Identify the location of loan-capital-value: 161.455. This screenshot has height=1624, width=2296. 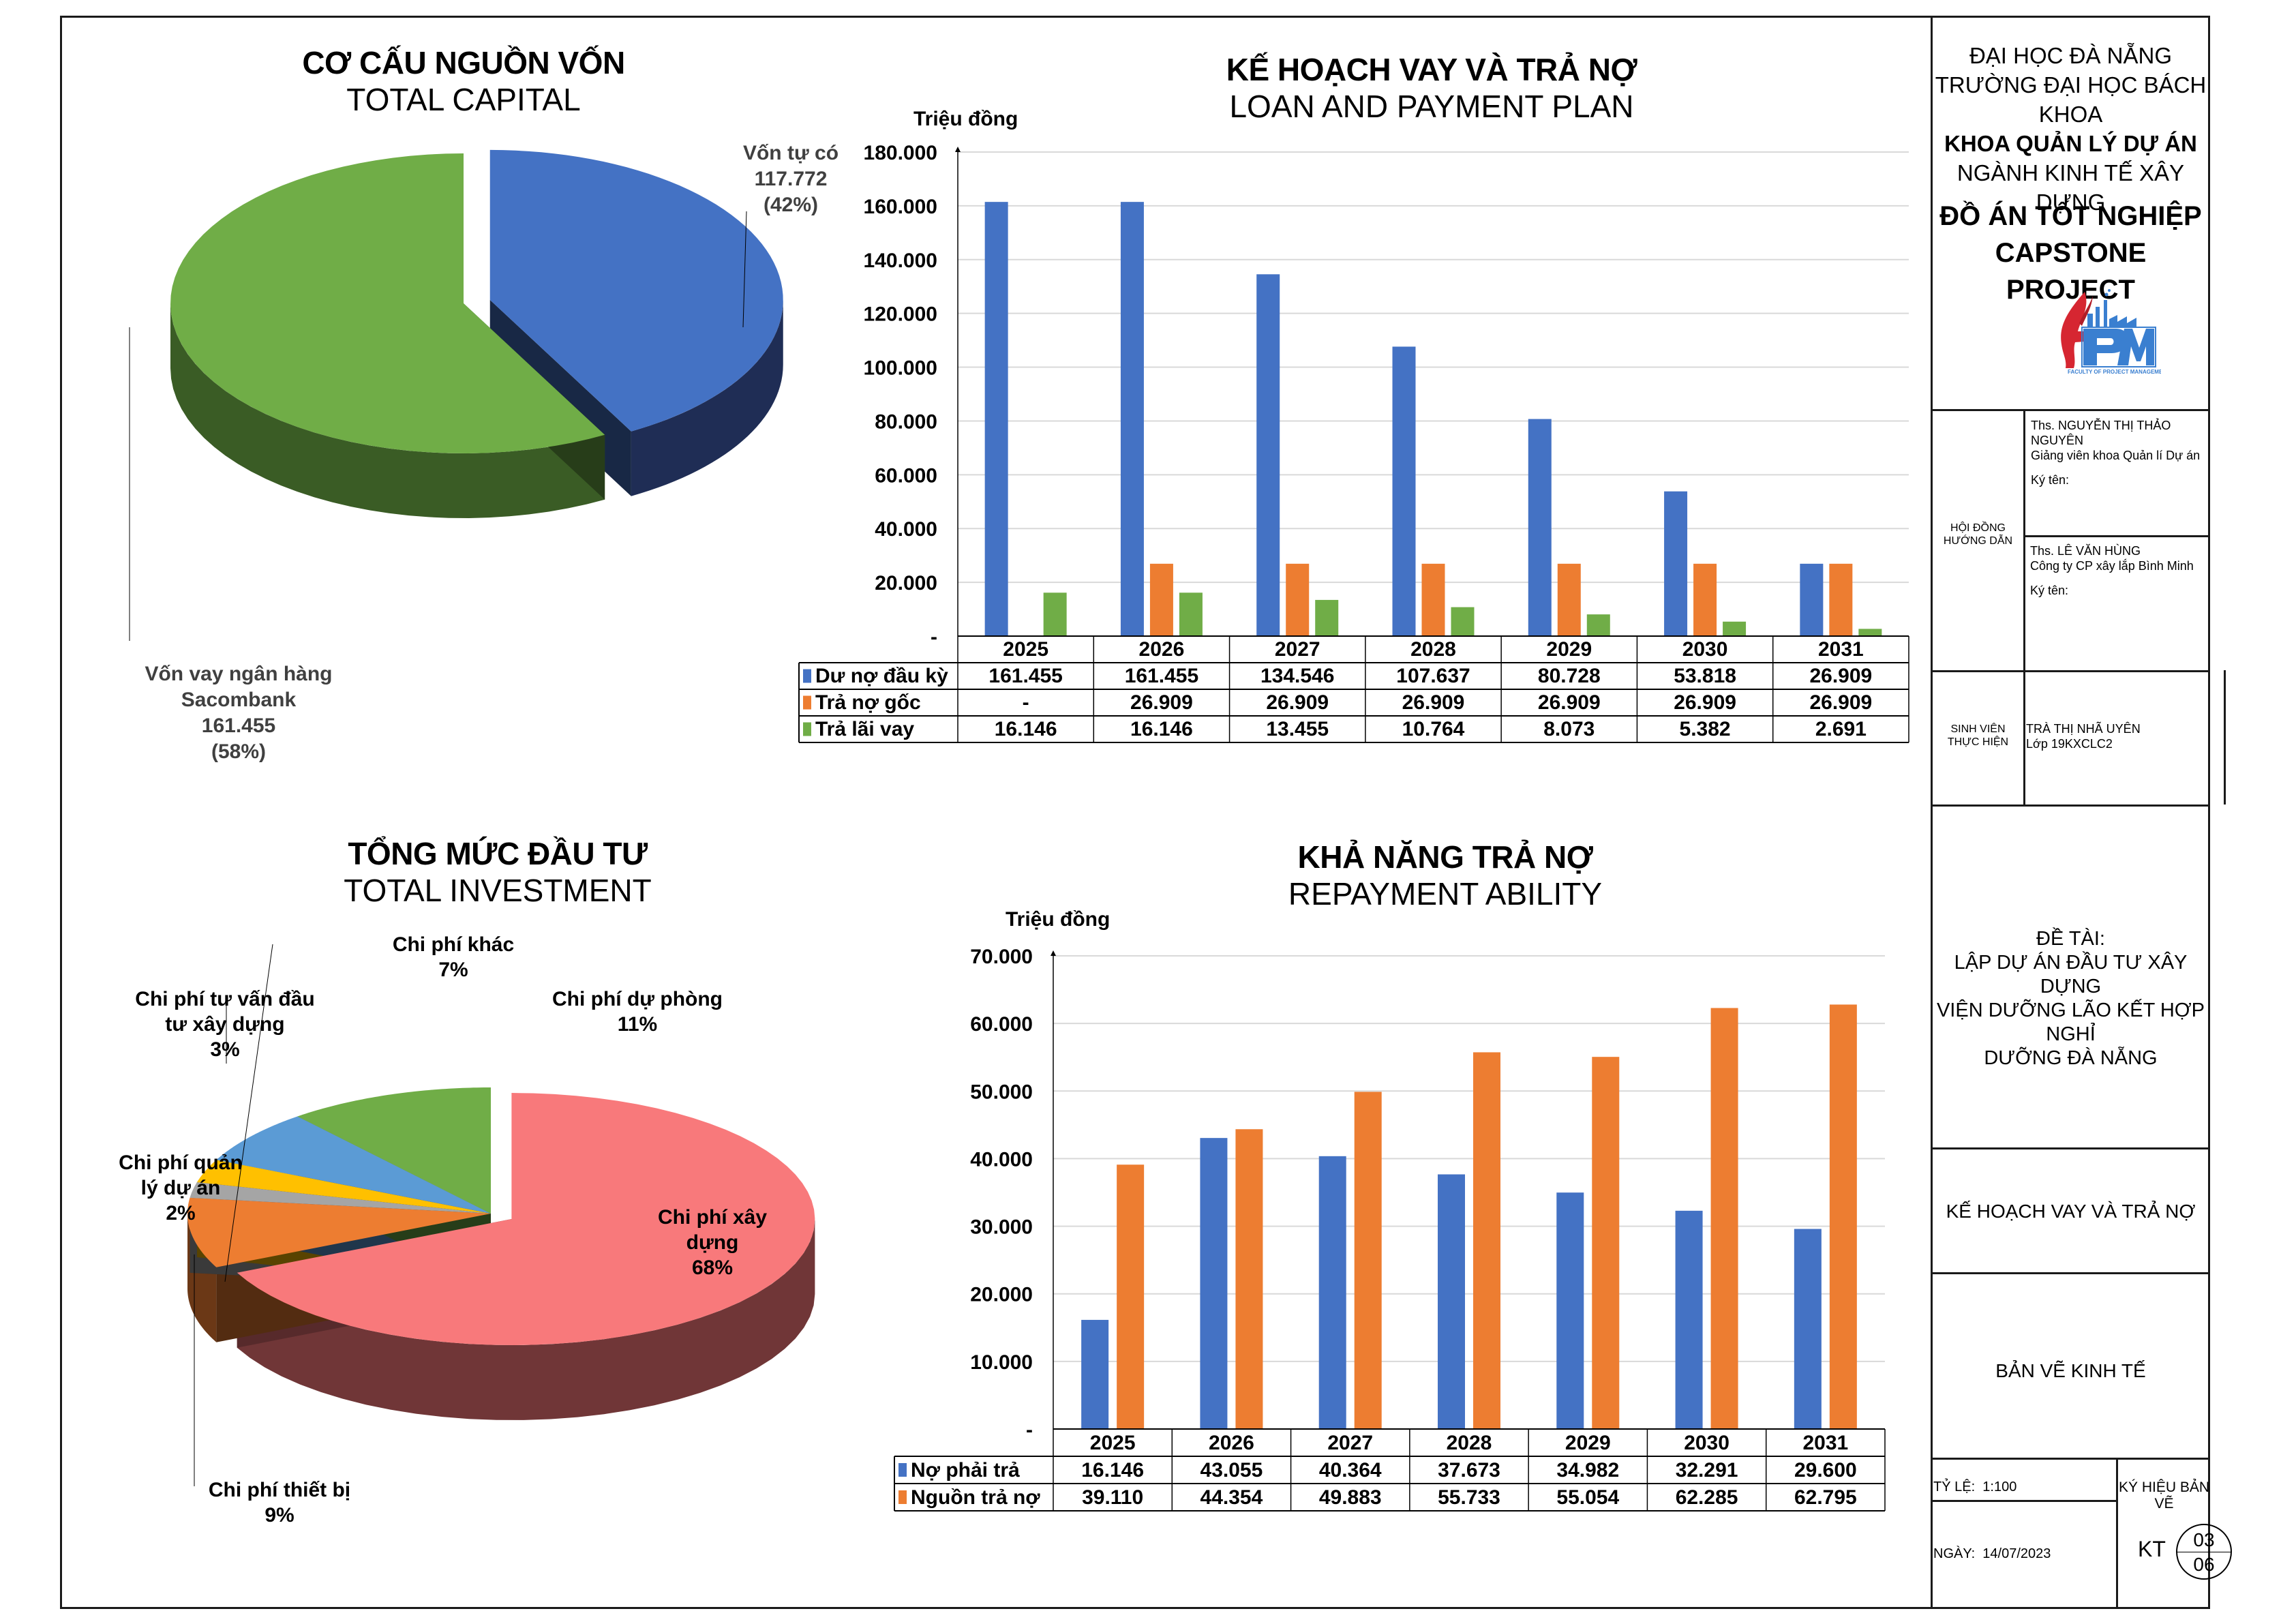
(238, 726).